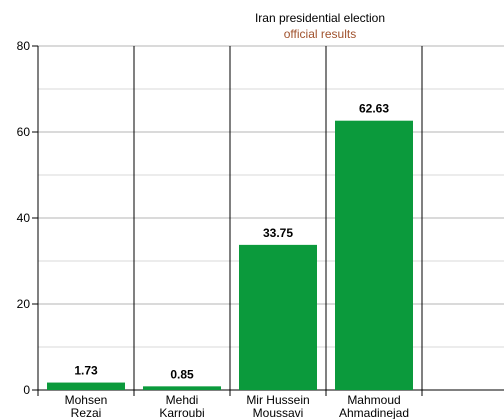 The image size is (504, 419). Describe the element at coordinates (24, 132) in the screenshot. I see `y-tick-label: 60` at that location.